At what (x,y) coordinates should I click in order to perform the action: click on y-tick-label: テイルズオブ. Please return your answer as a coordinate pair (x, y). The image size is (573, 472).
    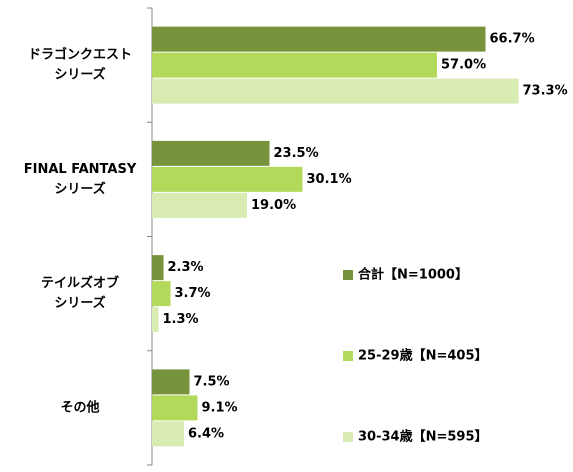
    Looking at the image, I should click on (80, 283).